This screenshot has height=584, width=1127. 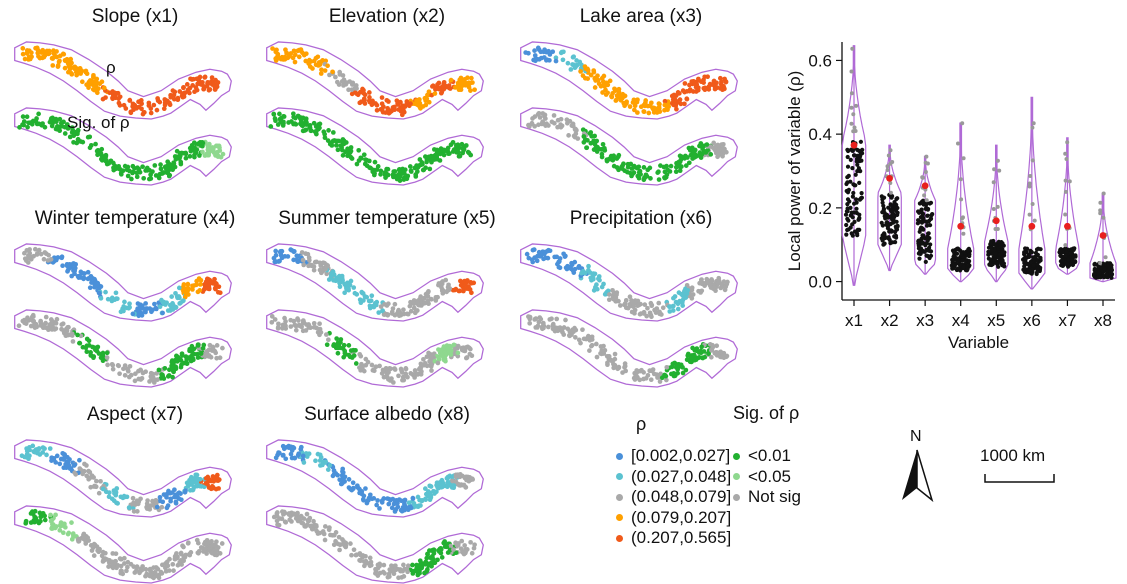 I want to click on significance-map, so click(x=123, y=146).